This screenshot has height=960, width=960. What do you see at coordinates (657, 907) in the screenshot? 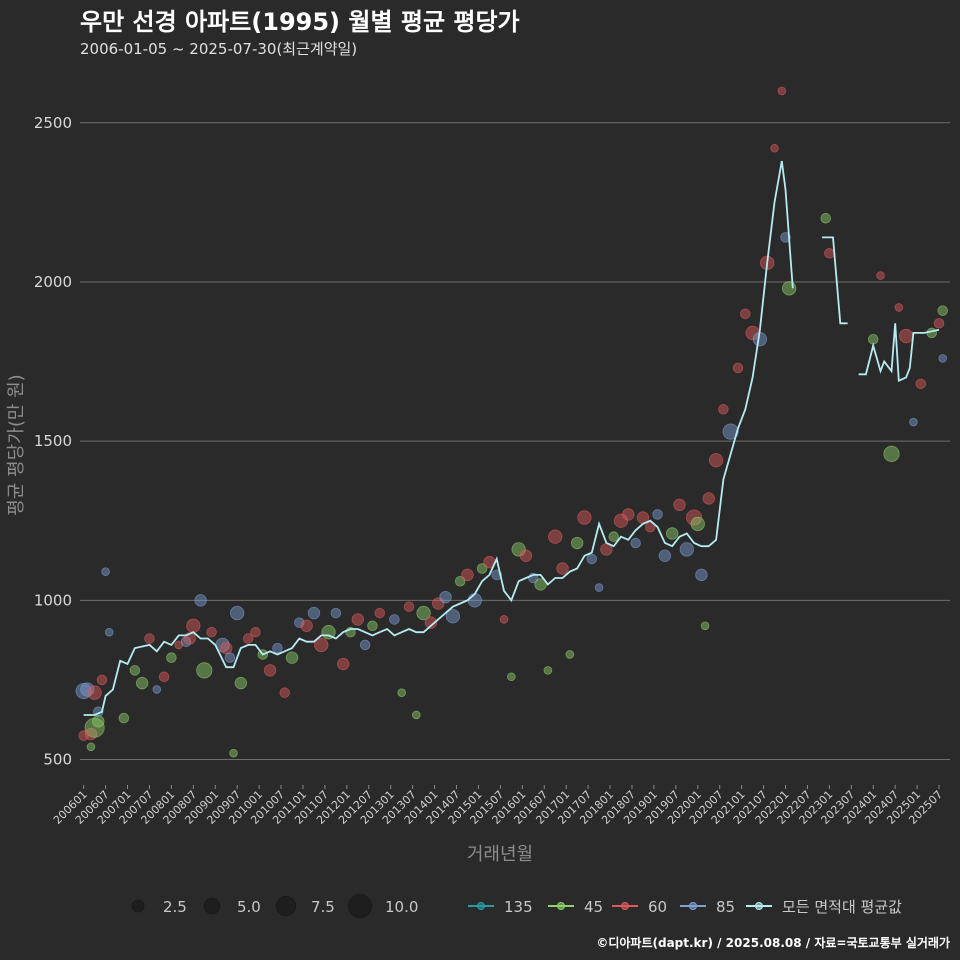
I see `series-legend-label-60: 60` at bounding box center [657, 907].